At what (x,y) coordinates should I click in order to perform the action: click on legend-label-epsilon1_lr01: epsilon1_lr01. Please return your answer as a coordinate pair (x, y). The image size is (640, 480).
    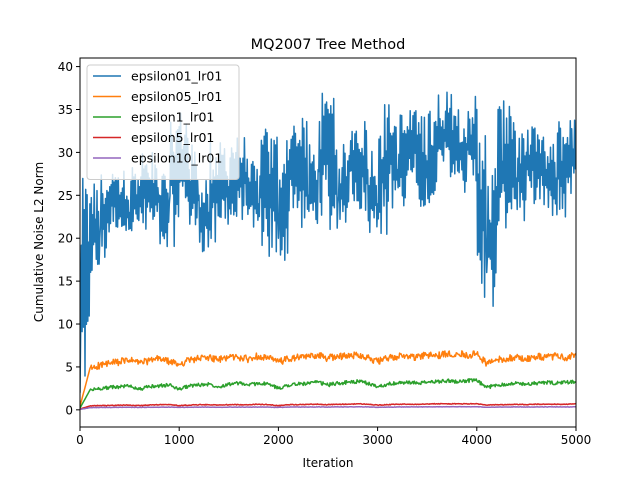
    Looking at the image, I should click on (172, 117).